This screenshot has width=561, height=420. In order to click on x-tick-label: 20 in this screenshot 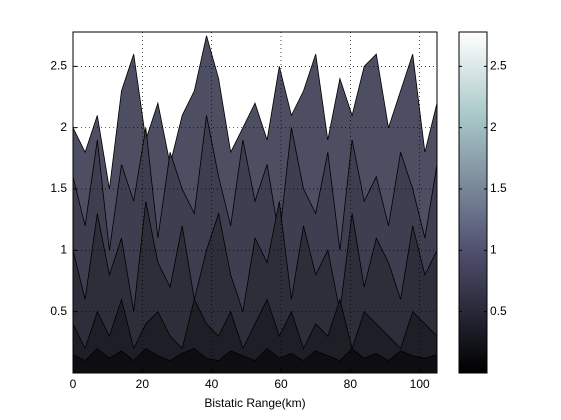, I will do `click(143, 384)`.